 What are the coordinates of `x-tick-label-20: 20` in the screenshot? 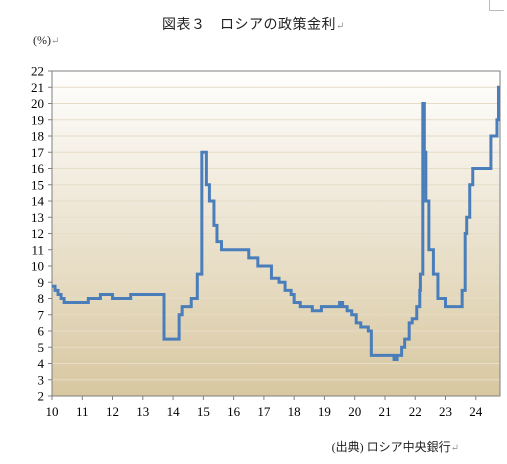 It's located at (354, 411).